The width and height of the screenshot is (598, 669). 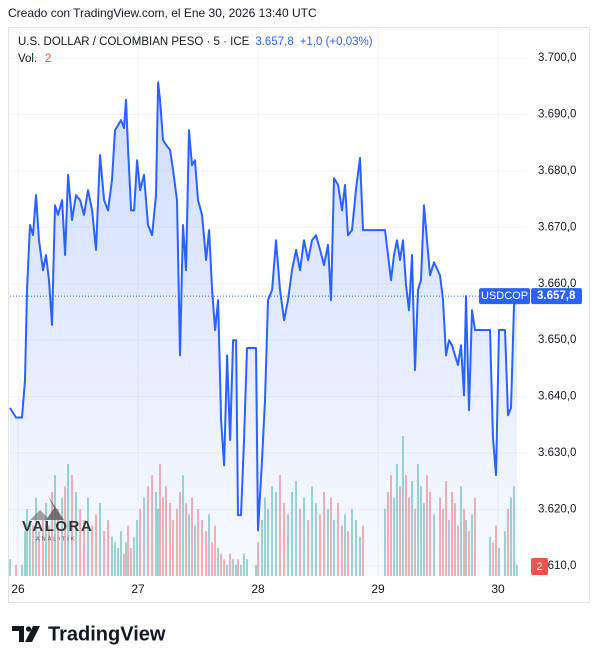 I want to click on symbol-badge, so click(x=504, y=296).